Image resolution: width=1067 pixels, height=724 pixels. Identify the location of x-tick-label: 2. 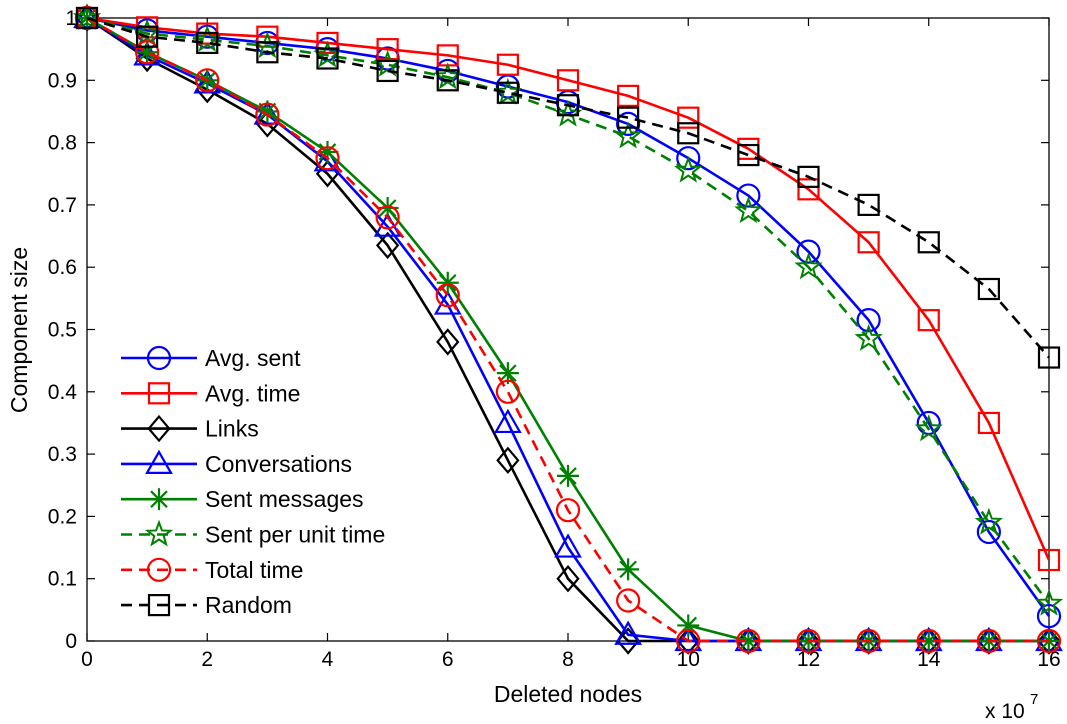
(207, 659).